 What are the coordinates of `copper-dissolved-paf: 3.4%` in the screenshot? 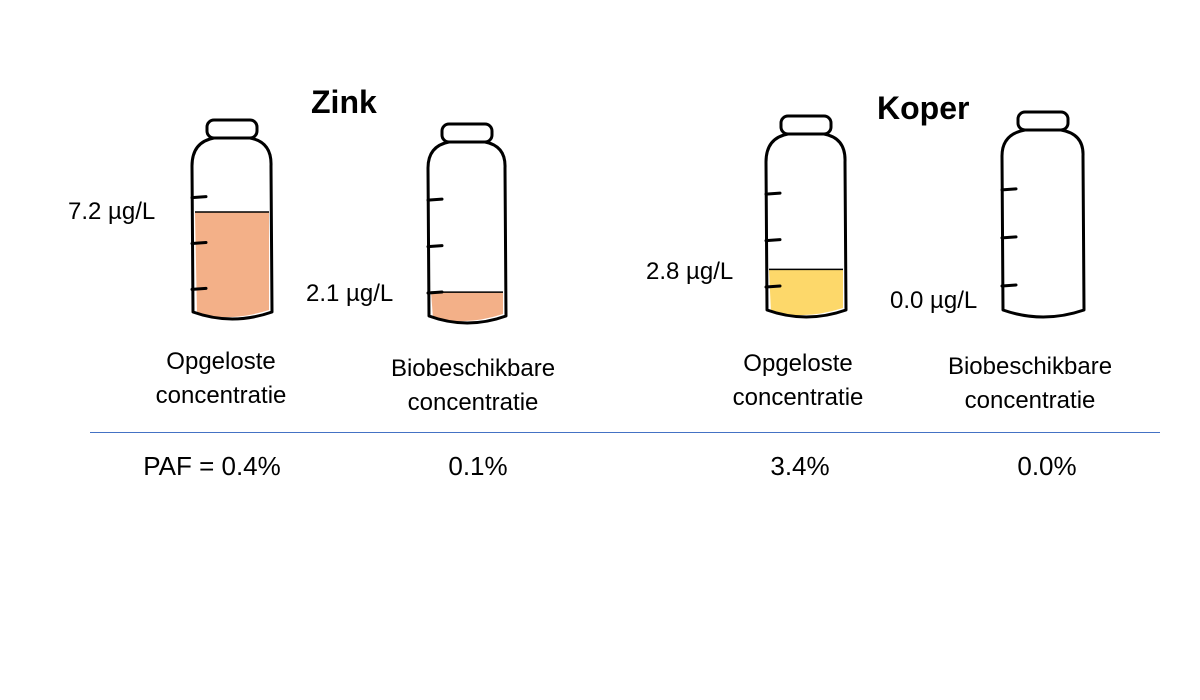 It's located at (800, 466).